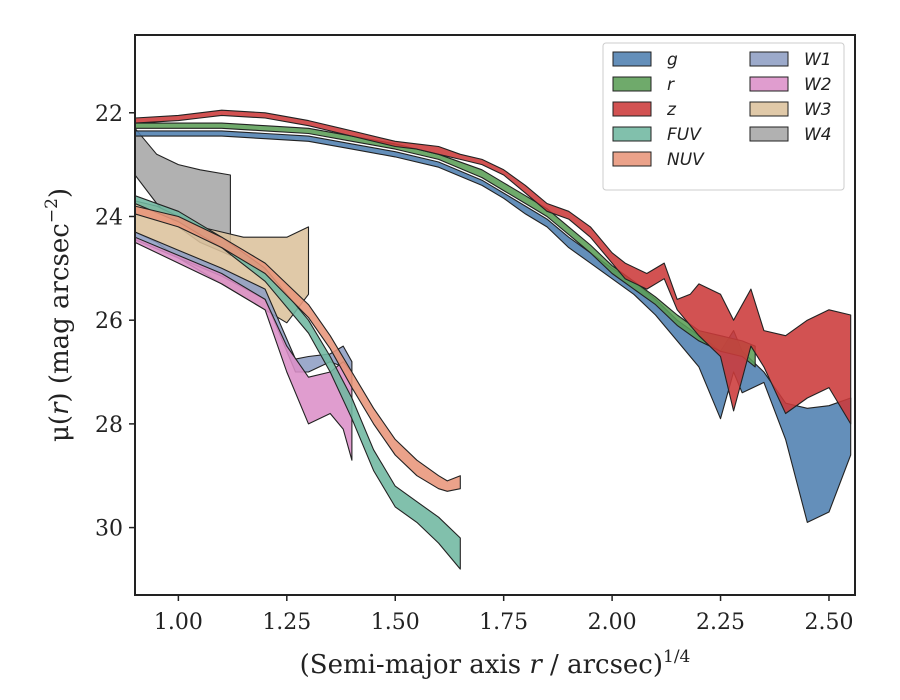  I want to click on x-tick-label: 2.50, so click(828, 622).